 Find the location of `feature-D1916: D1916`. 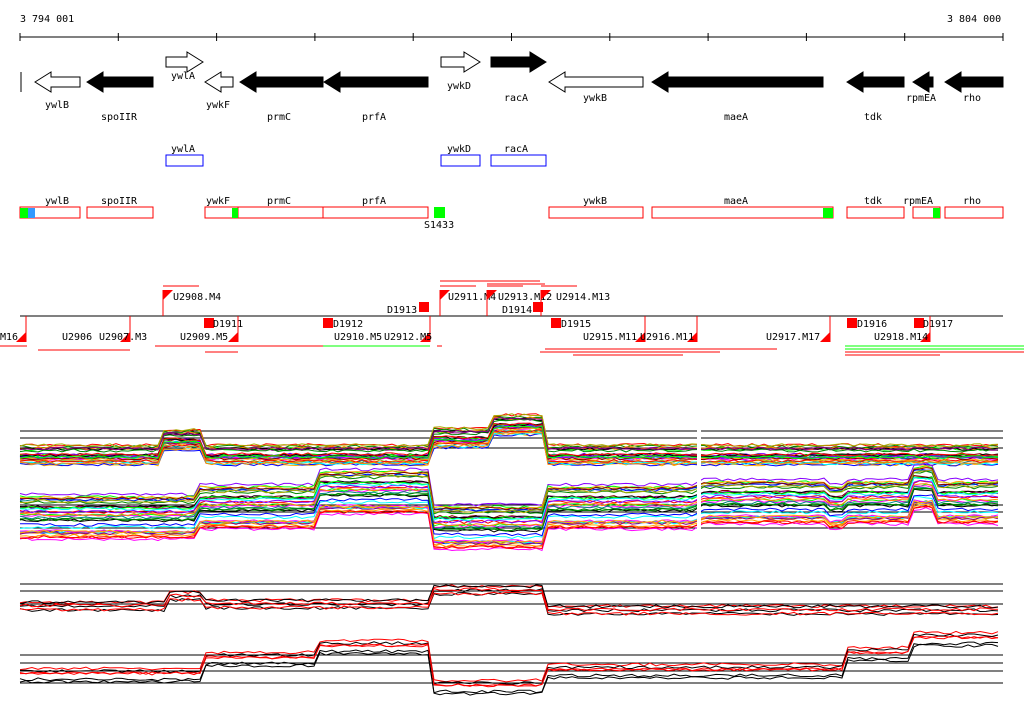

feature-D1916: D1916 is located at coordinates (867, 324).